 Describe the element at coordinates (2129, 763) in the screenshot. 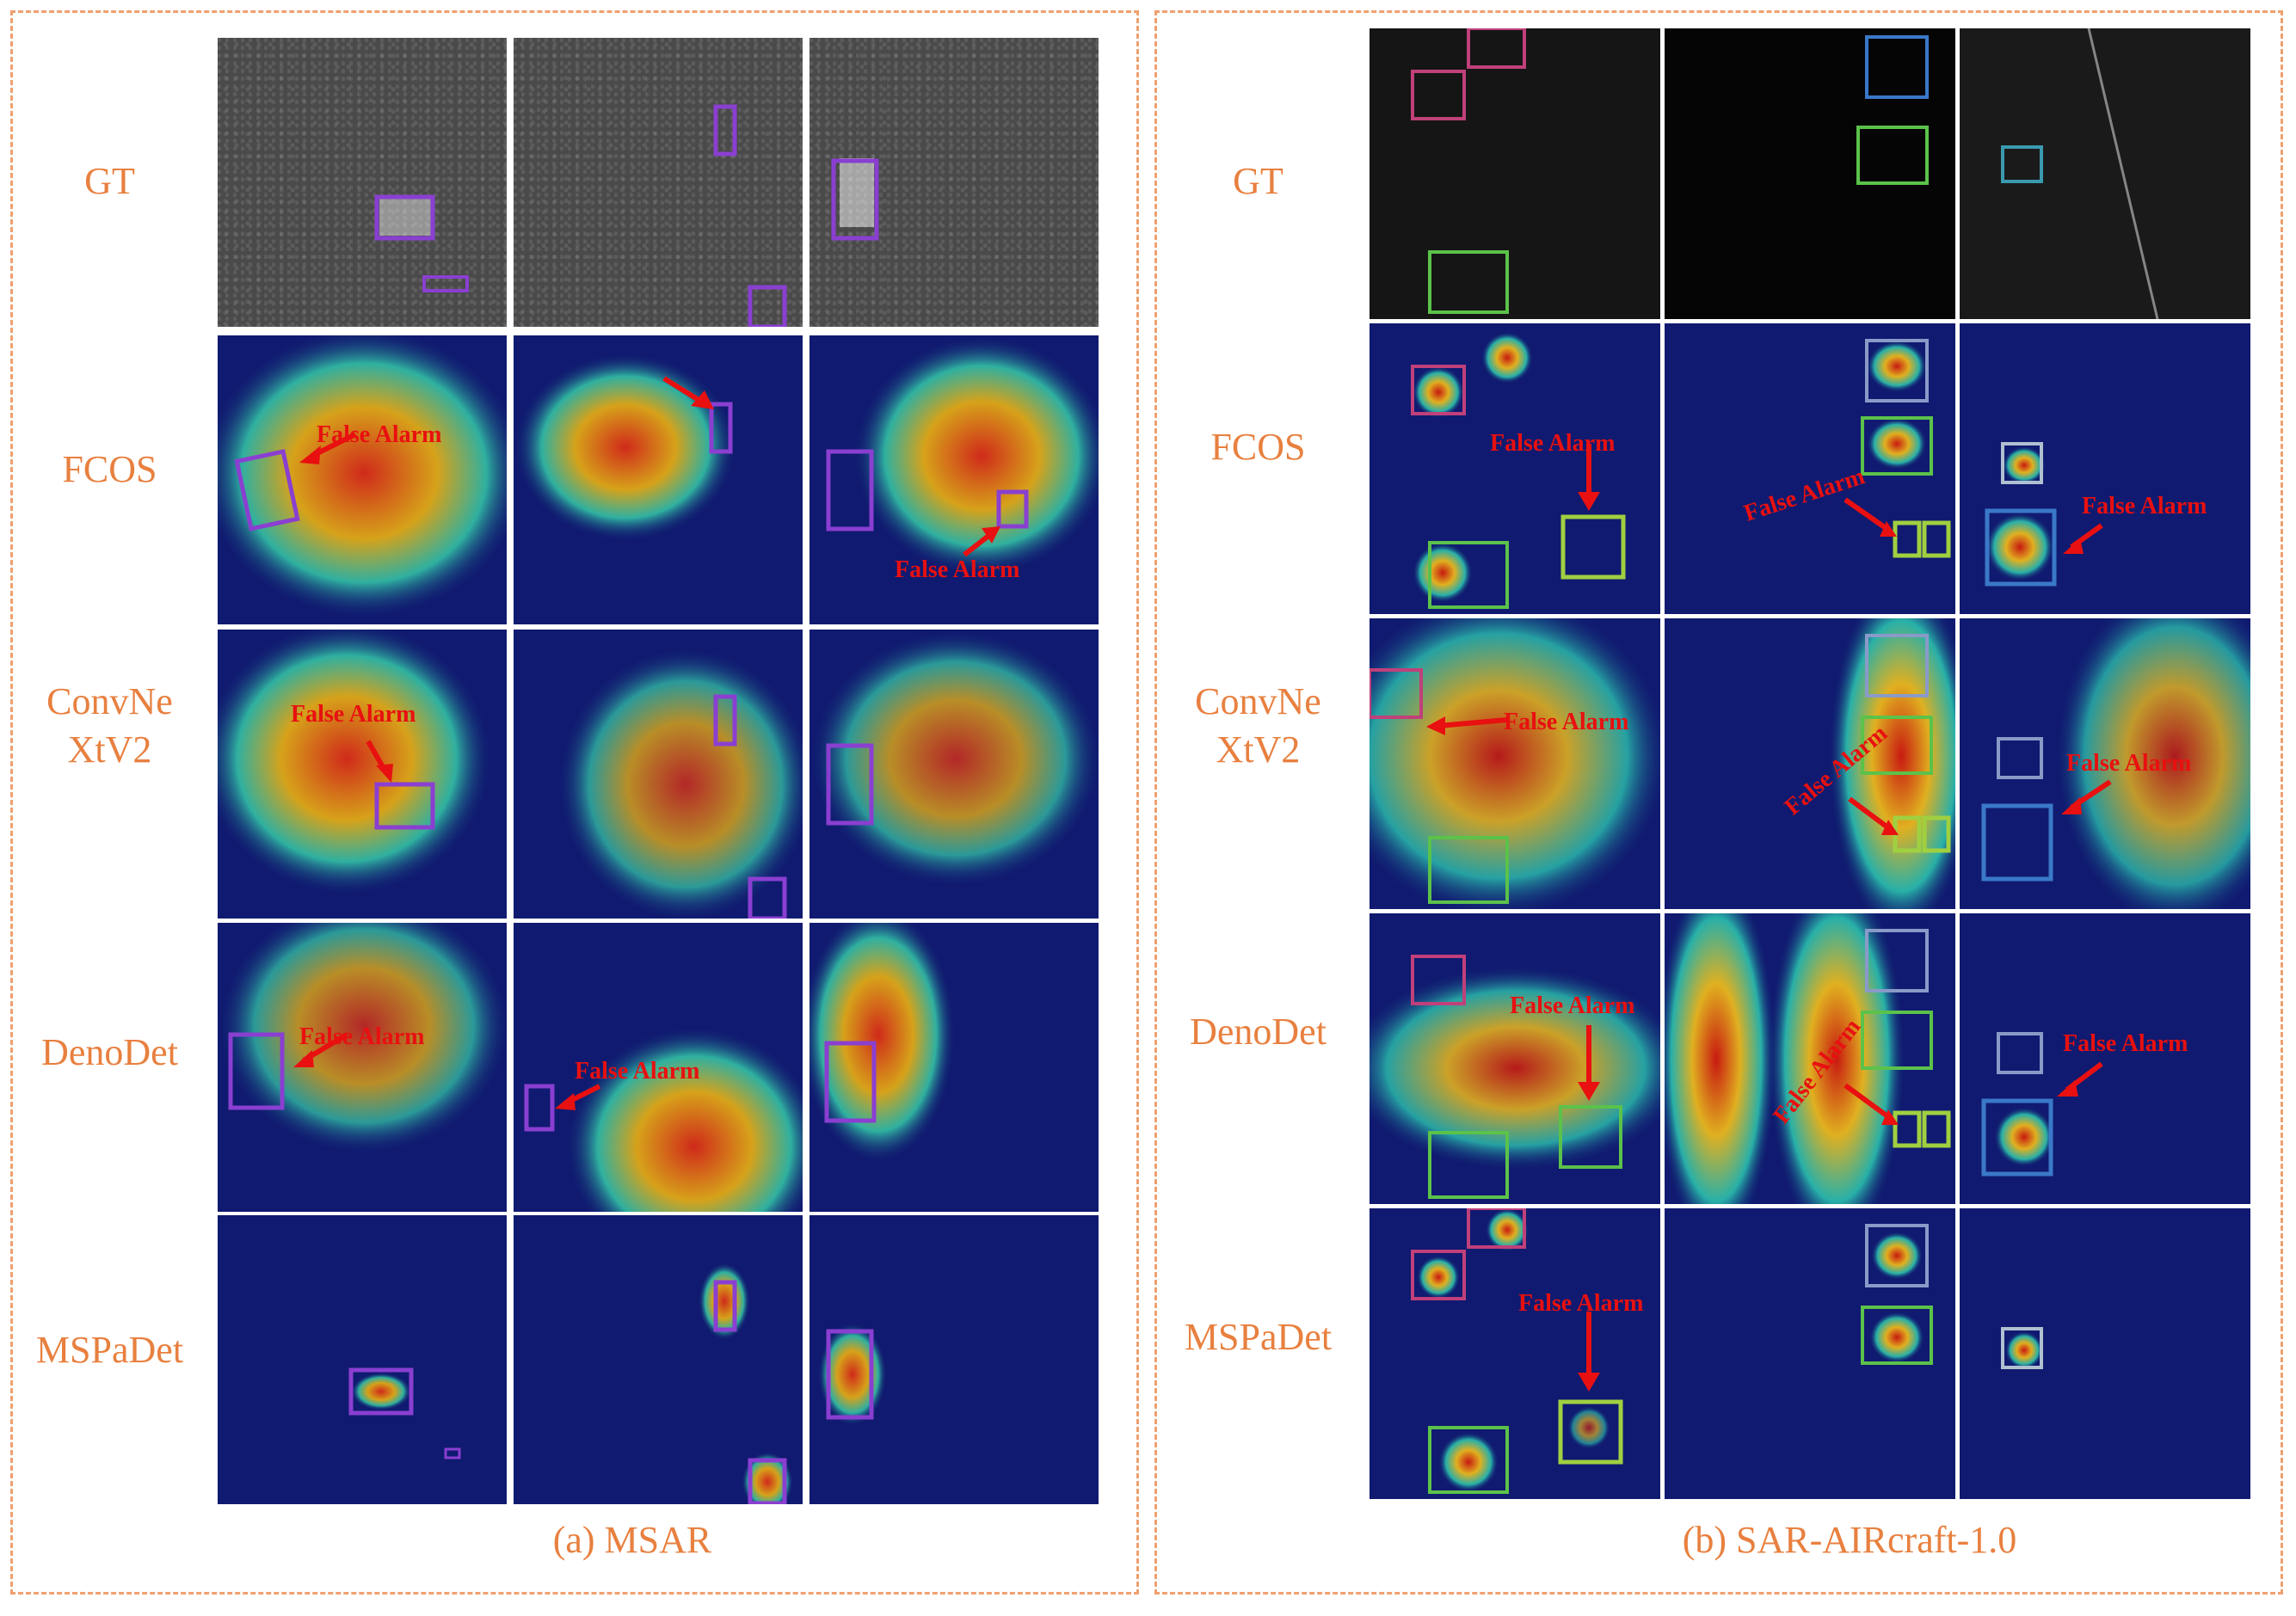

I see `false-alarm-b-convnextv2-3: False Alarm` at that location.